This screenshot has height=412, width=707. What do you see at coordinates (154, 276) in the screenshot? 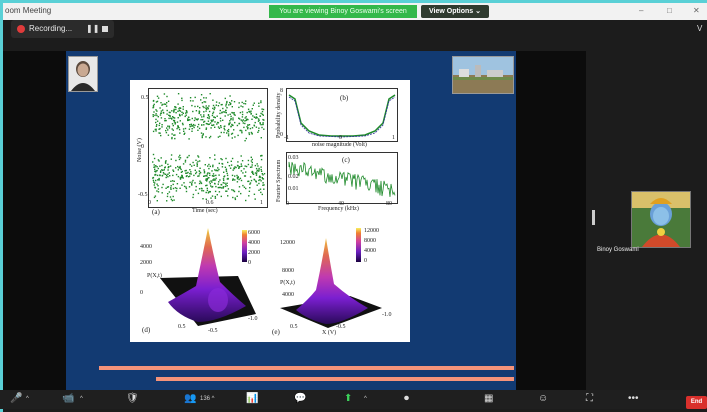
I see `panel-d-ylabel: P(X,t)` at bounding box center [154, 276].